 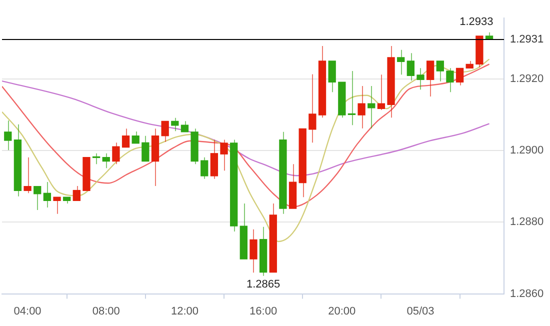 What do you see at coordinates (527, 294) in the screenshot?
I see `y-tick-label: 1.2860` at bounding box center [527, 294].